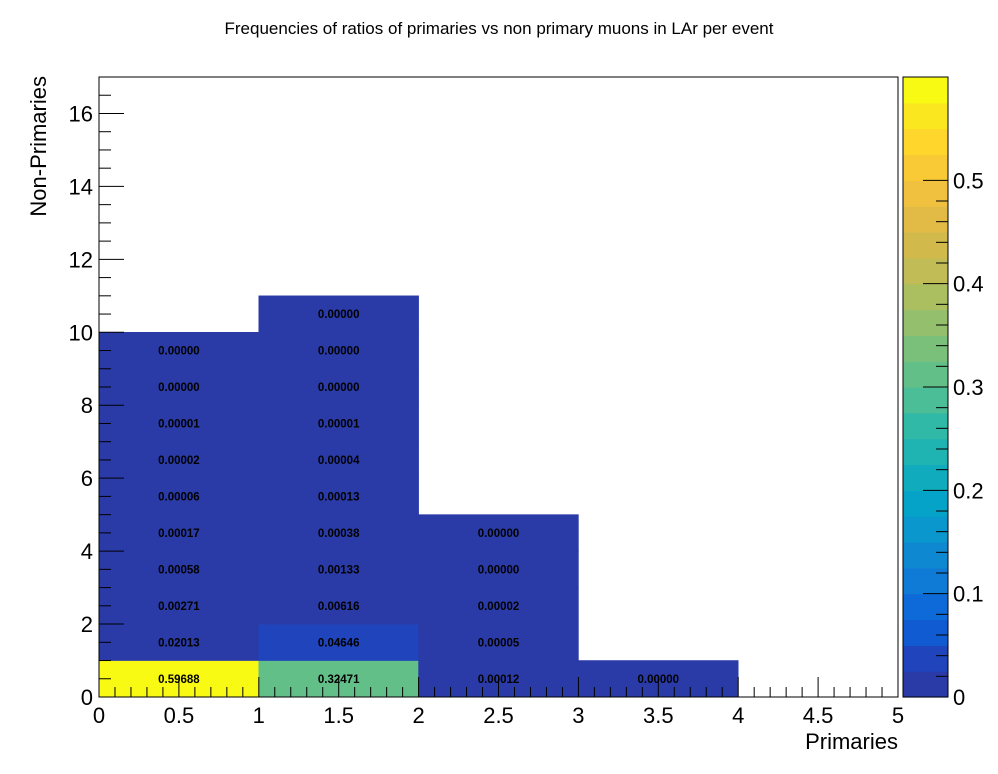 This screenshot has height=774, width=998. I want to click on cell-value-label: 0.00006, so click(179, 497).